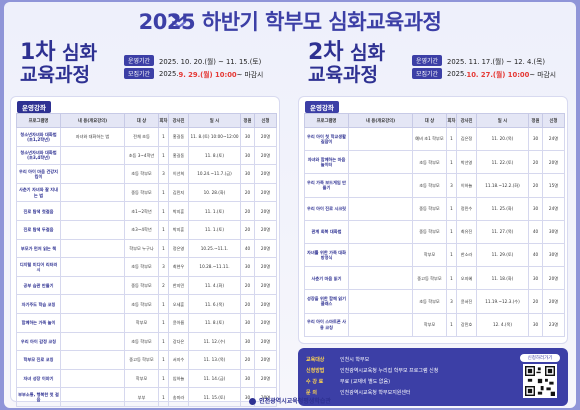  What do you see at coordinates (146, 341) in the screenshot?
I see `table-row: 우리 아이 감정 코칭 초등 학부모 1 강다은 11. 12.(수) 30 20명` at bounding box center [146, 341].